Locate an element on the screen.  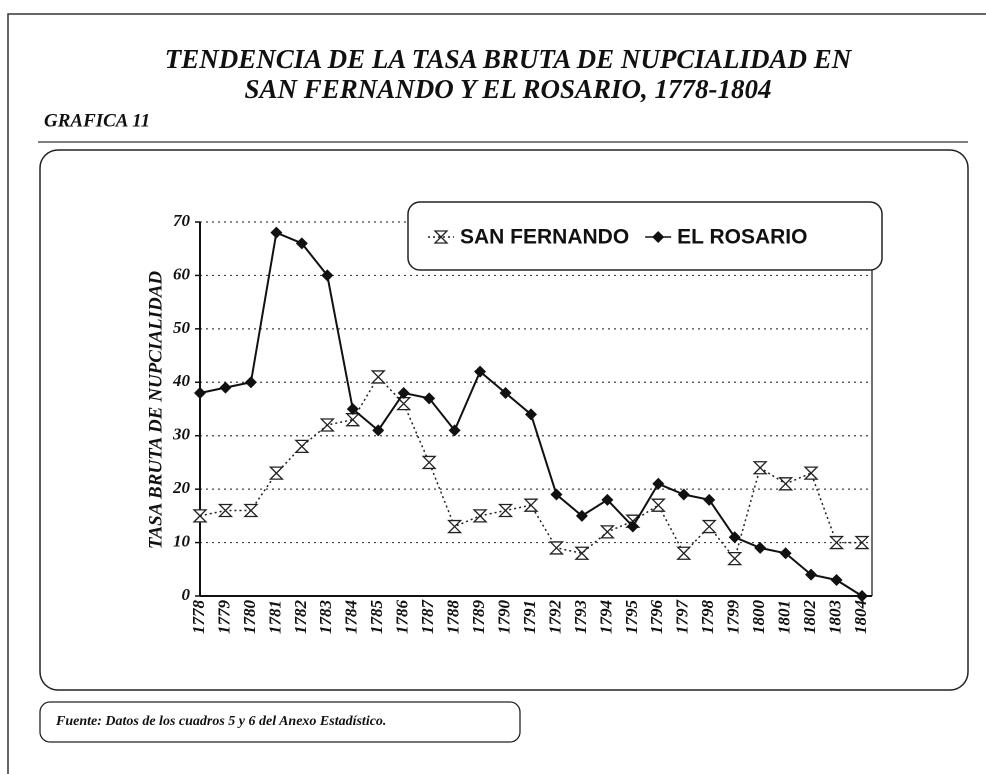
y-tick-label: 60 is located at coordinates (182, 273).